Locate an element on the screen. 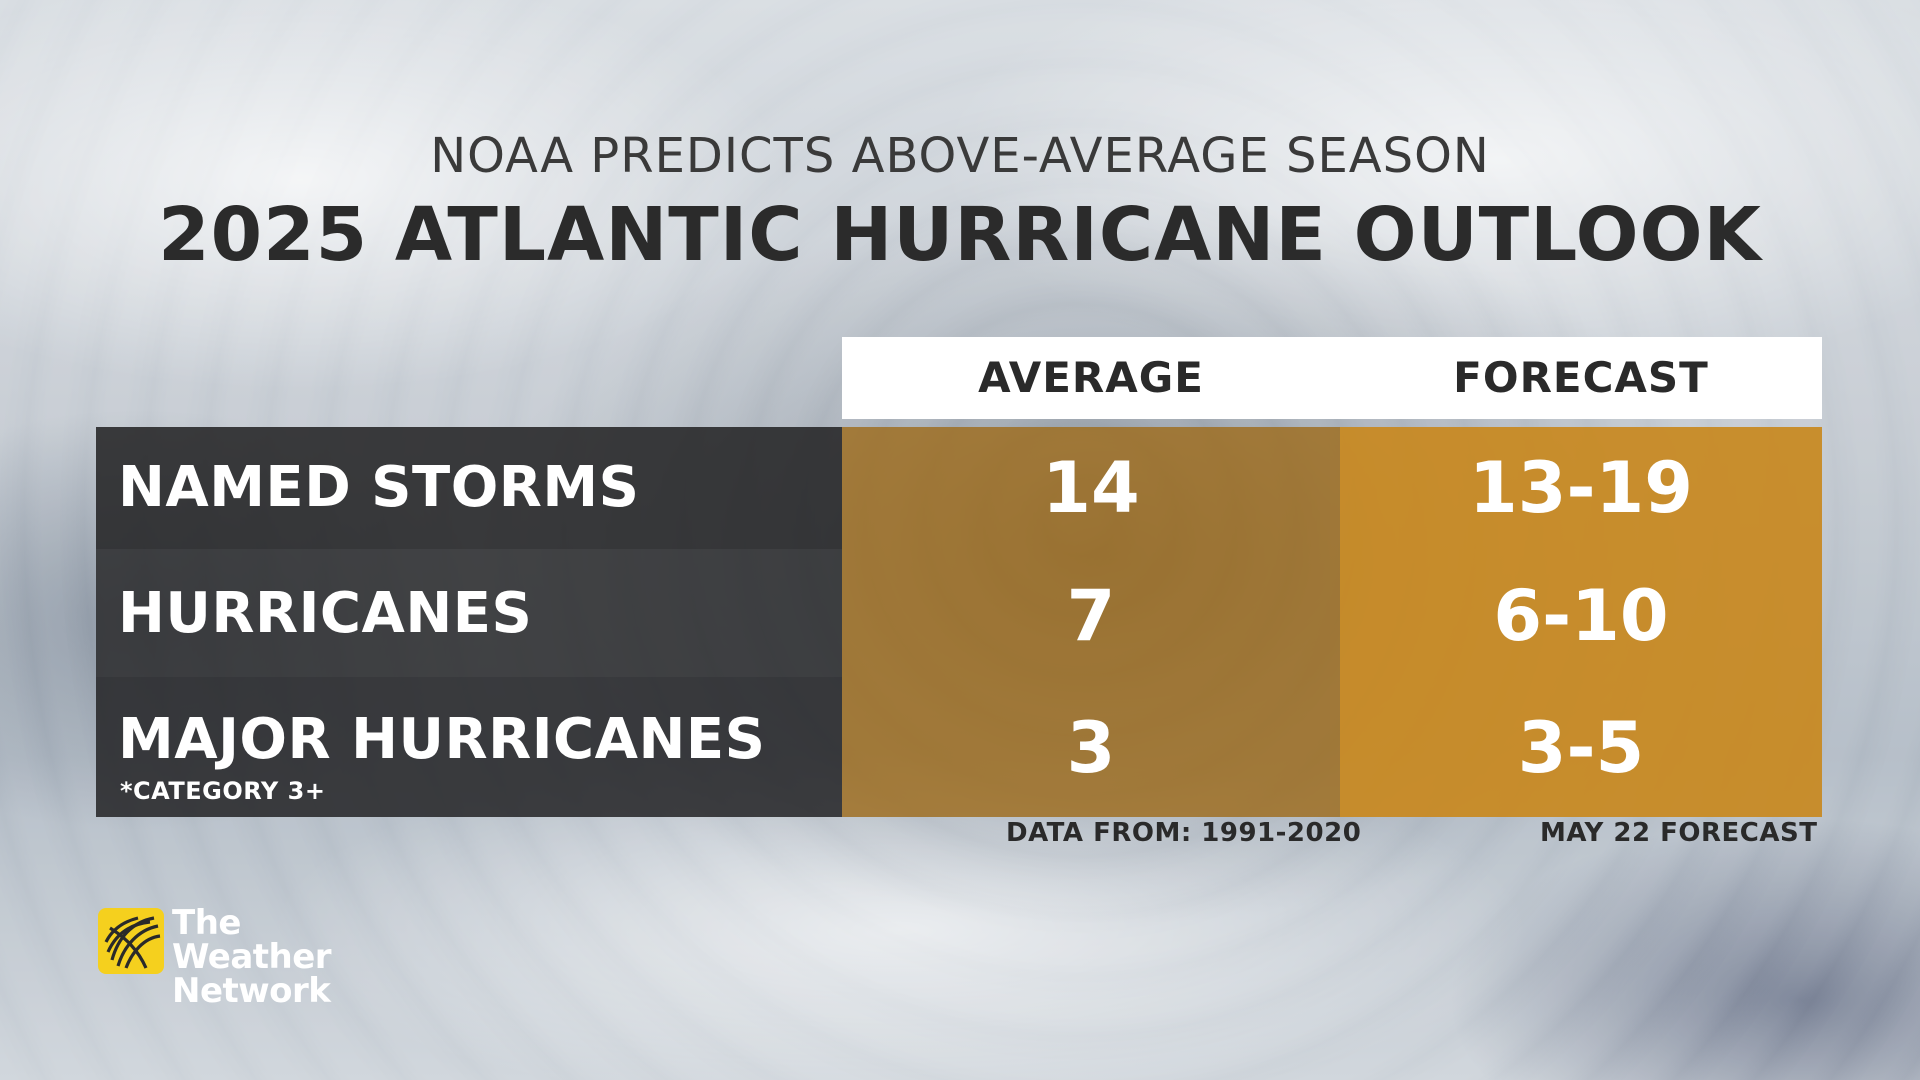 Image resolution: width=1920 pixels, height=1080 pixels. average-value: 14 is located at coordinates (1091, 488).